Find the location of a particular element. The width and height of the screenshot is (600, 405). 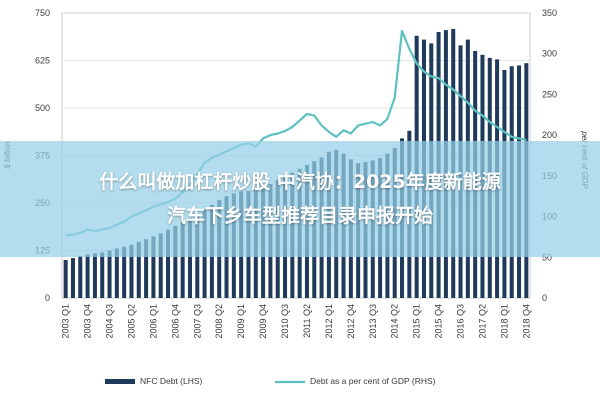

legend-swatch-nfc-debt is located at coordinates (120, 381).